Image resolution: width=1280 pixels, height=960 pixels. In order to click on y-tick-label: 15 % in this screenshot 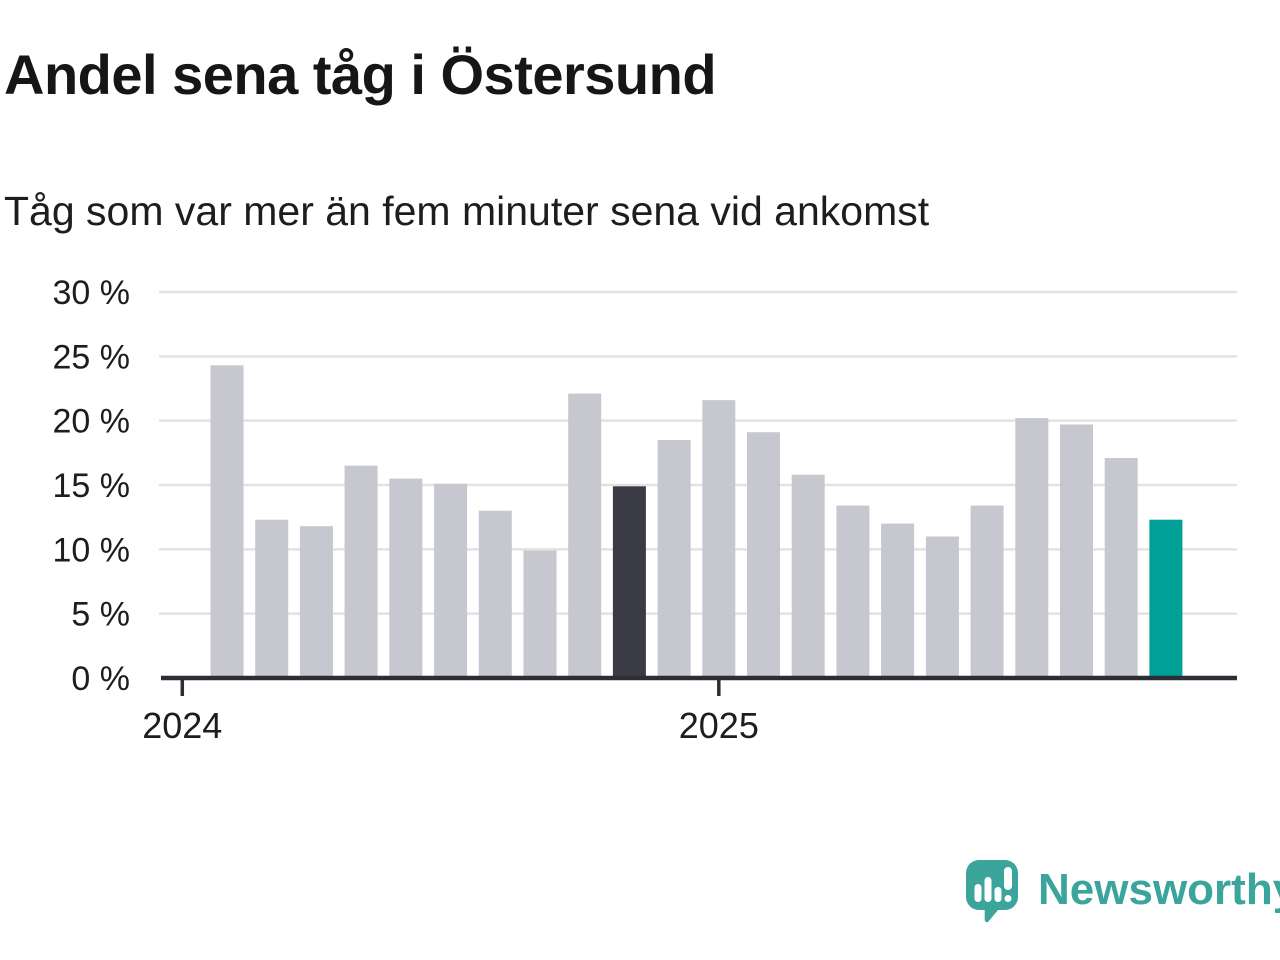, I will do `click(92, 486)`.